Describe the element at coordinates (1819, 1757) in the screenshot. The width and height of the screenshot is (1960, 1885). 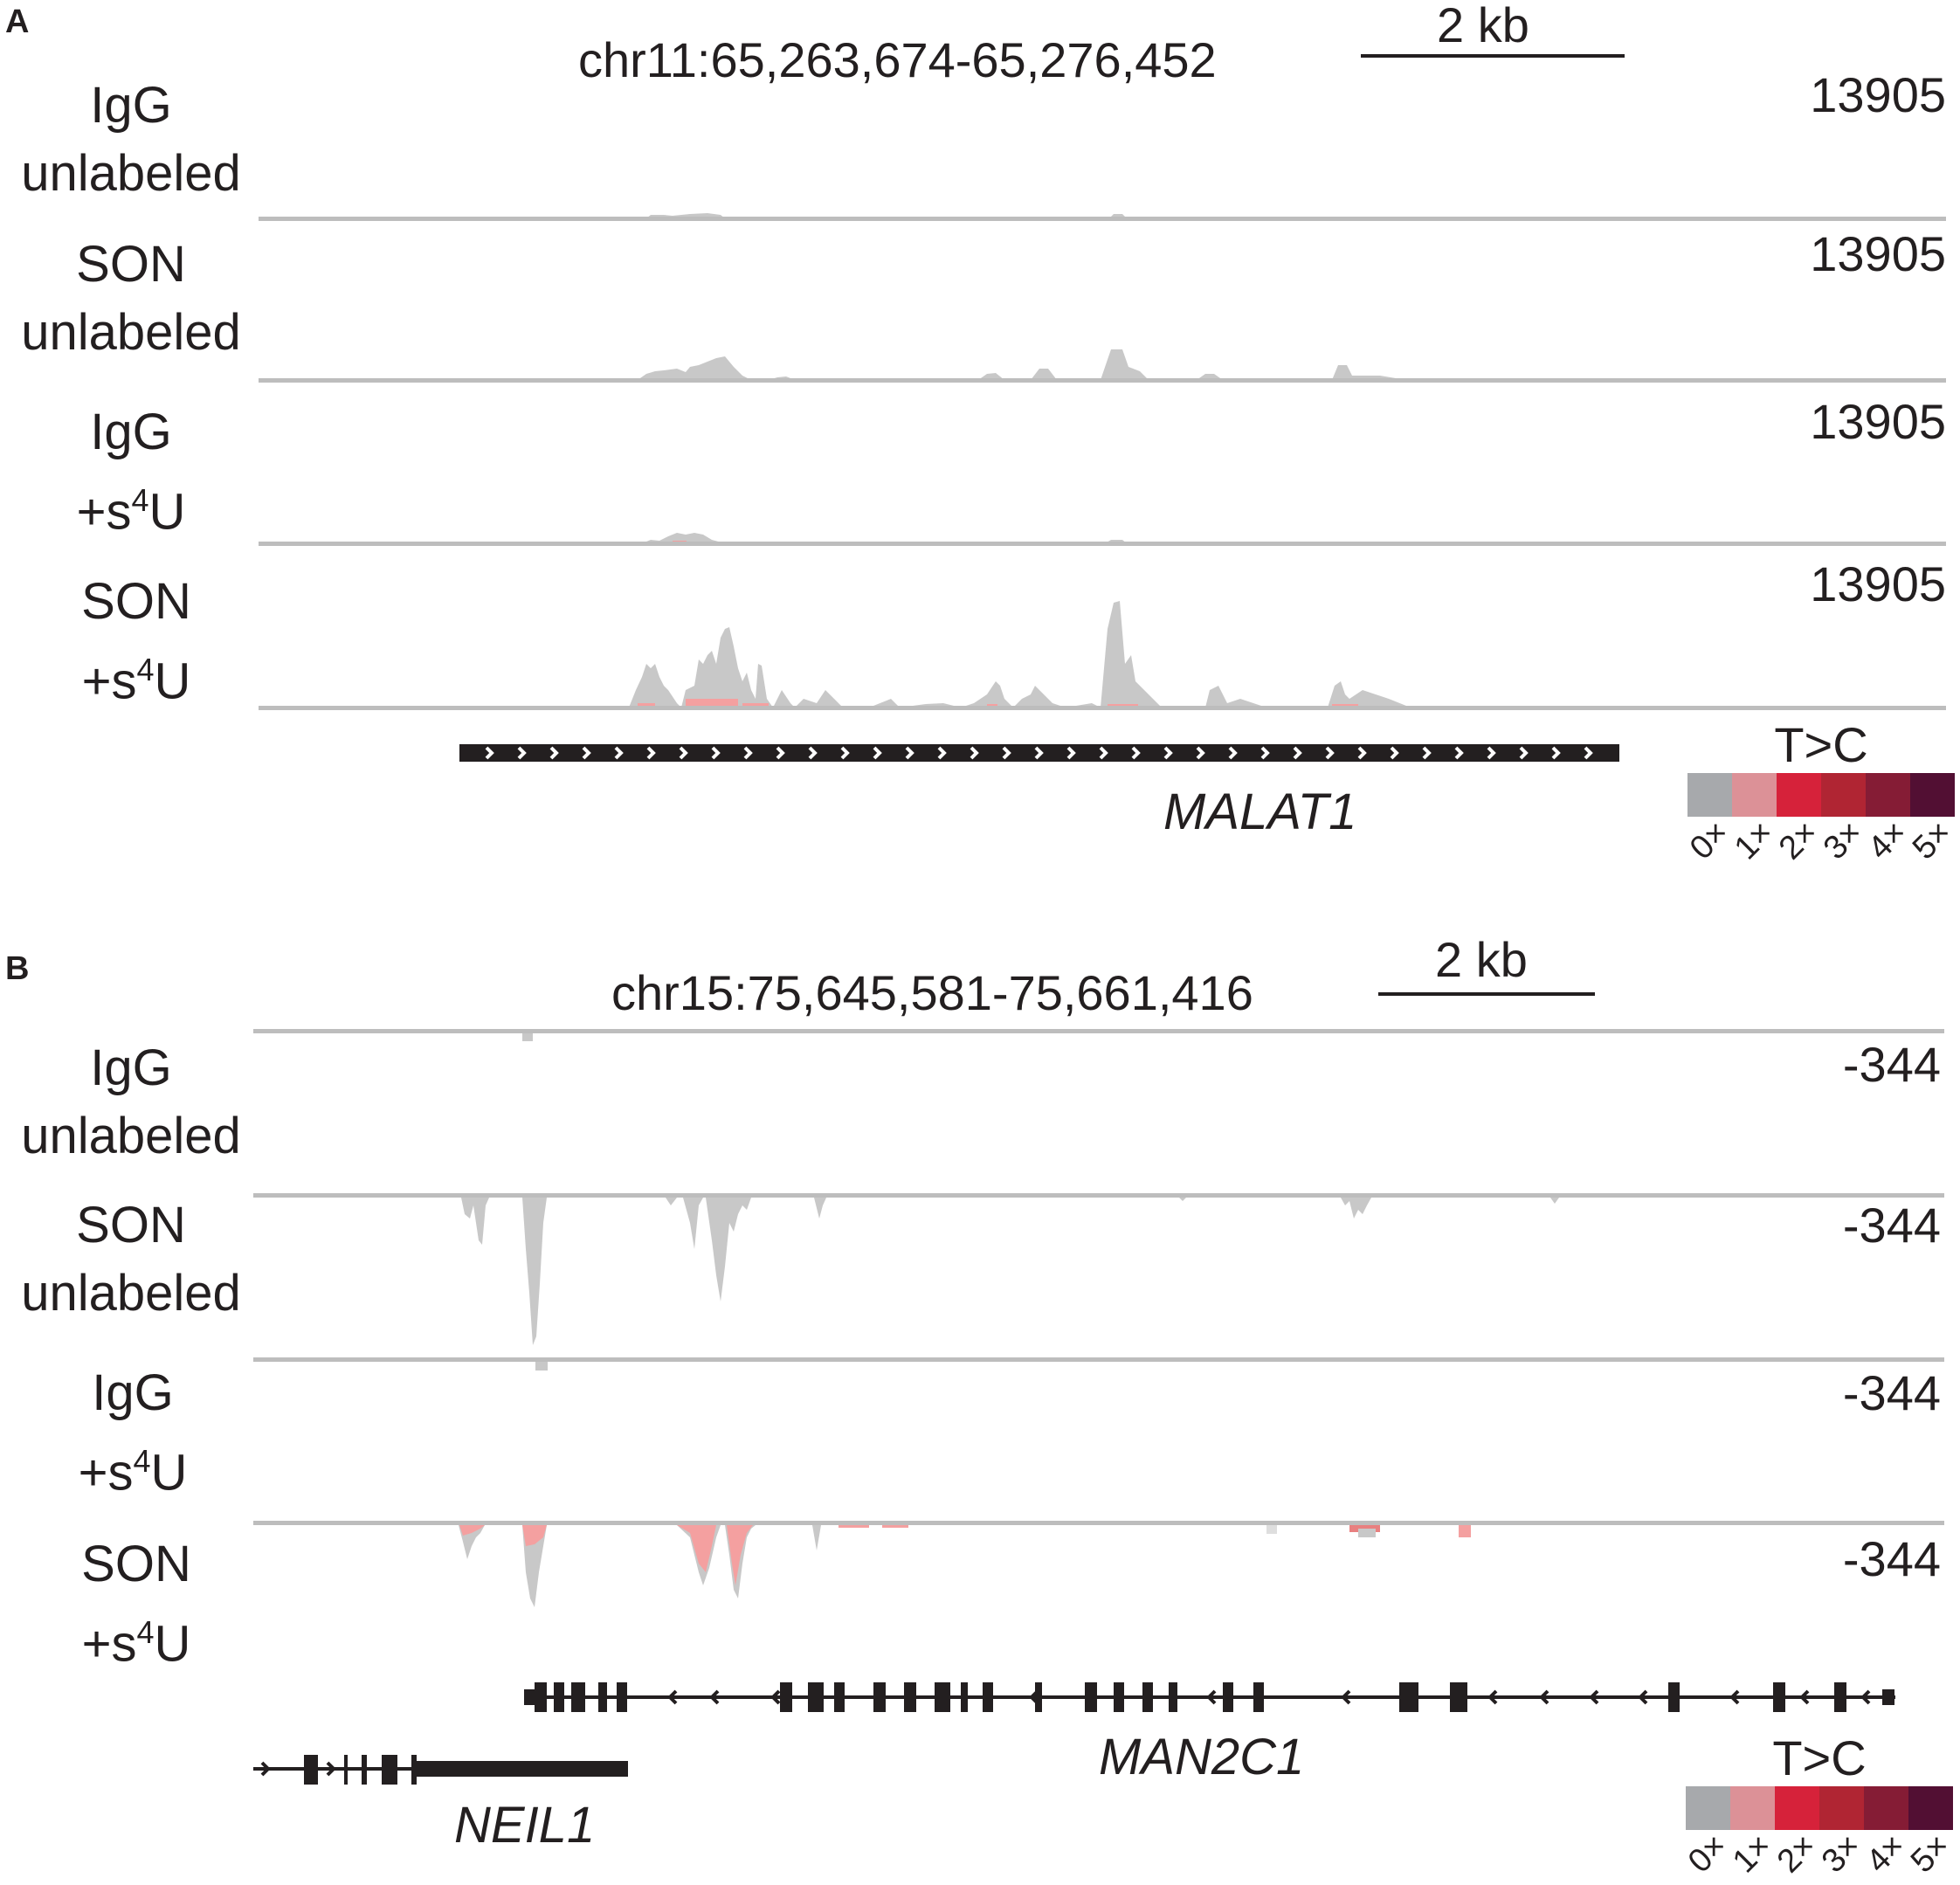
I see `legend-b-title: T>C` at that location.